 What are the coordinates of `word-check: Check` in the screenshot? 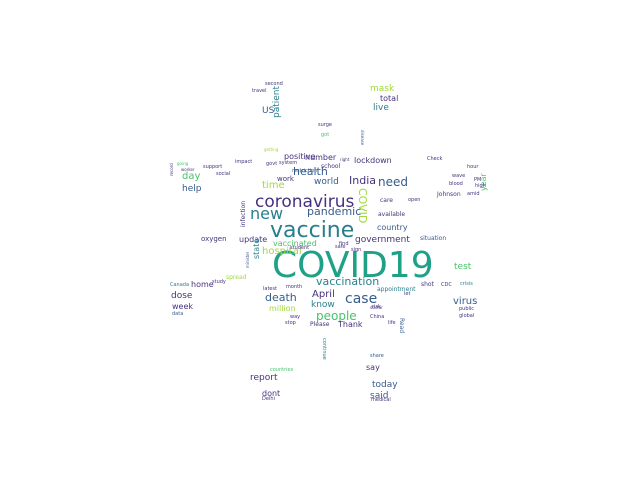 It's located at (435, 159).